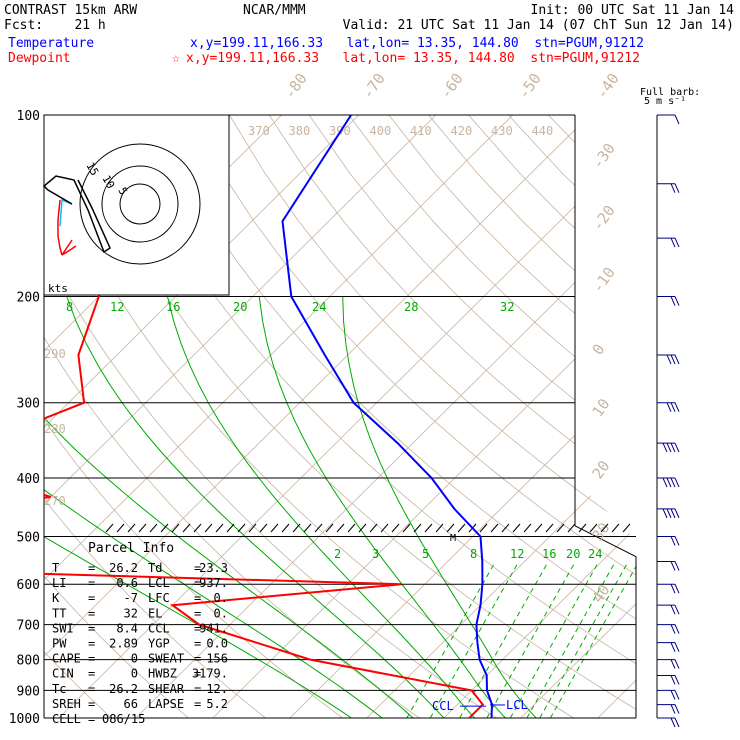 The image size is (740, 740). Describe the element at coordinates (28, 116) in the screenshot. I see `pressure-label-100: 100` at that location.